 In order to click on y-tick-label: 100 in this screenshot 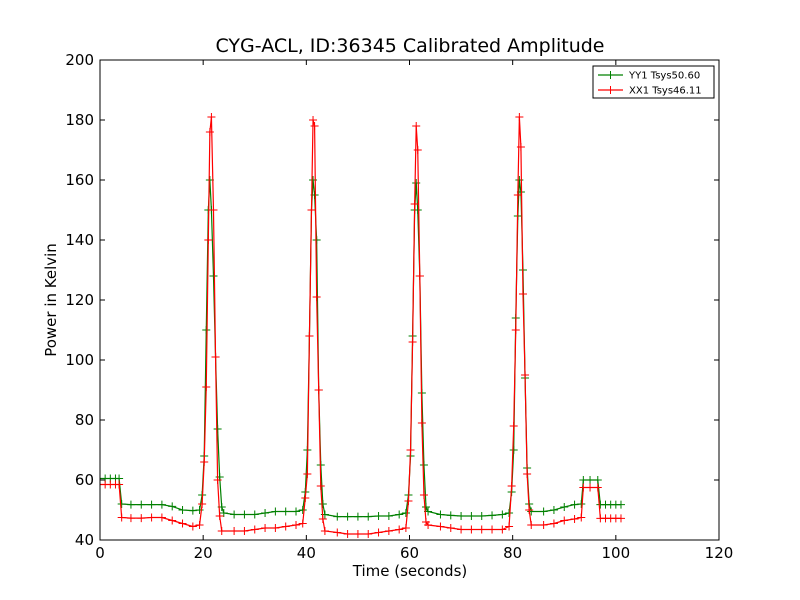, I will do `click(79, 360)`.